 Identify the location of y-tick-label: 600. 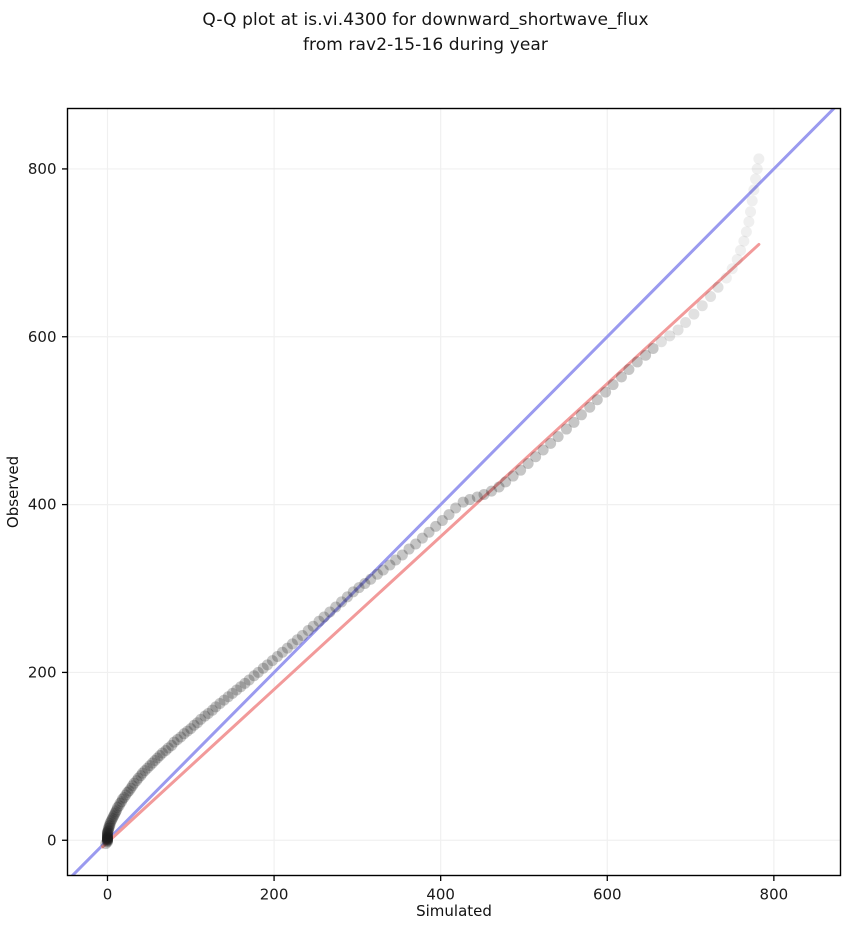
(42, 337).